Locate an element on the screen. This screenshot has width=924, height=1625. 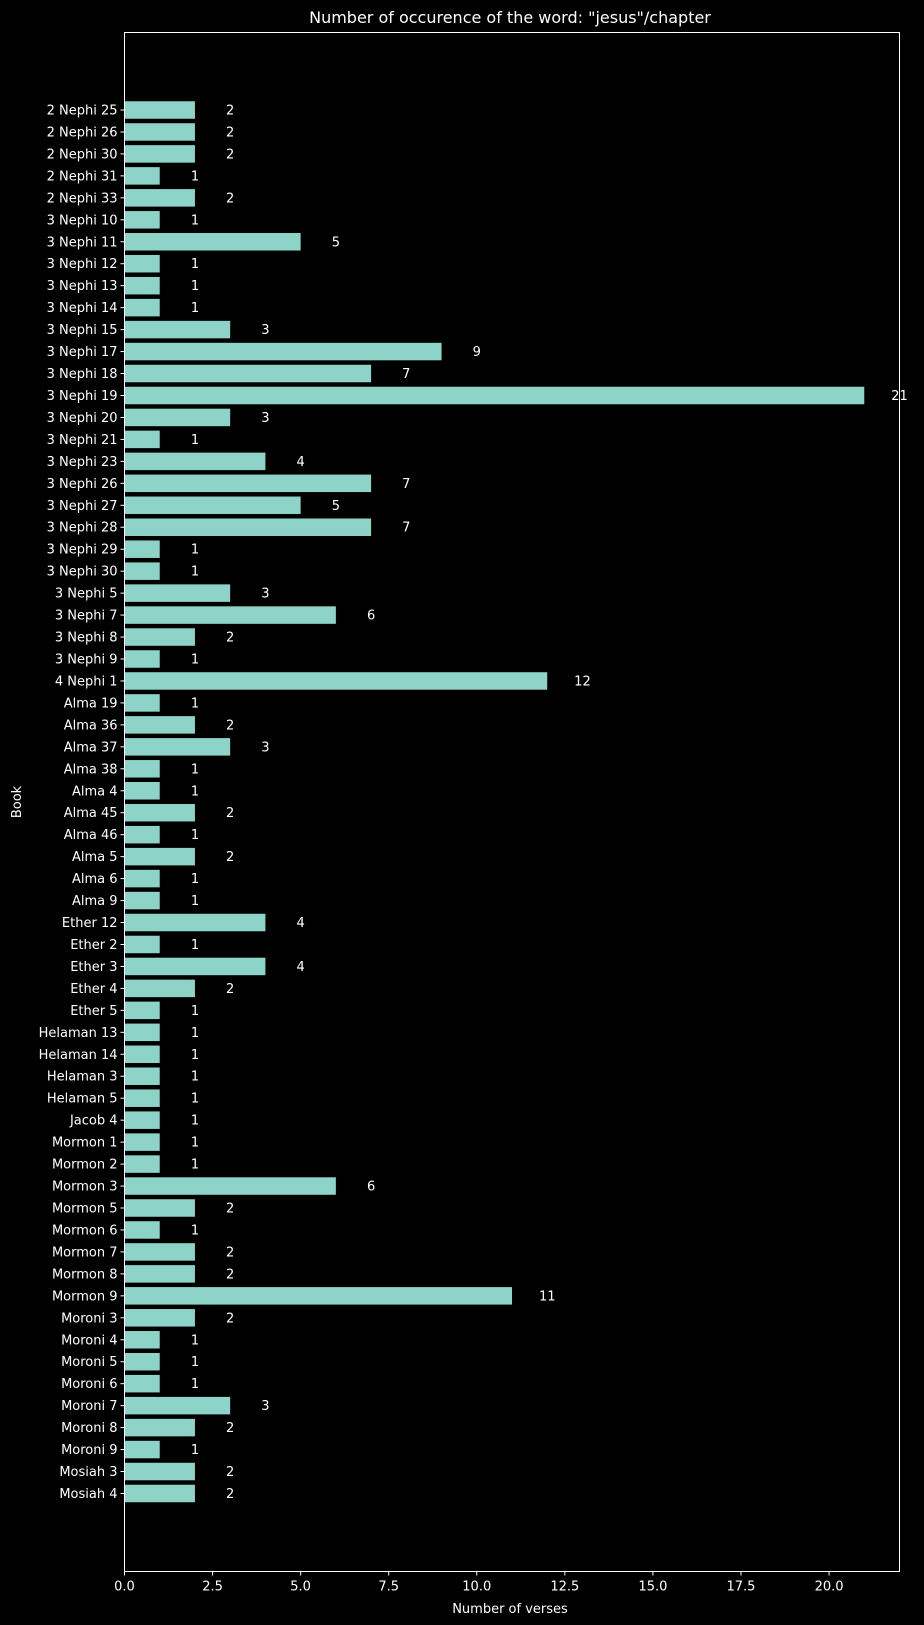
y-tick-label: 3 Nephi 19 is located at coordinates (82, 396).